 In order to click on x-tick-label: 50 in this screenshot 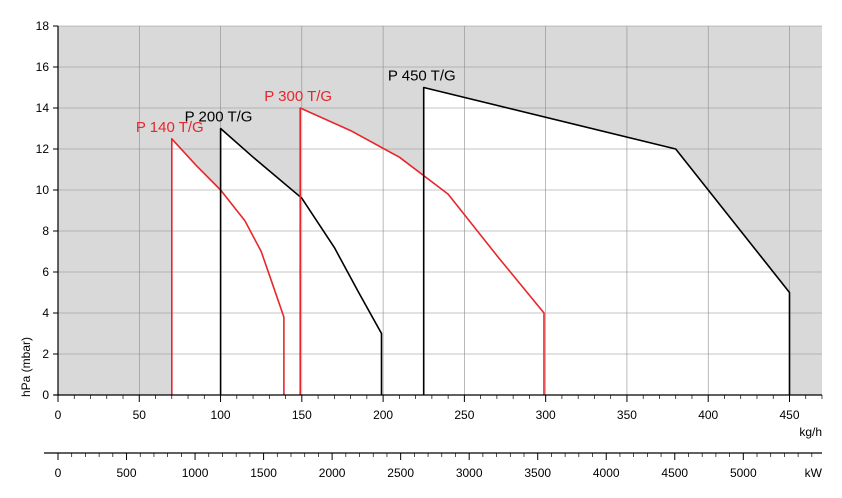, I will do `click(140, 415)`.